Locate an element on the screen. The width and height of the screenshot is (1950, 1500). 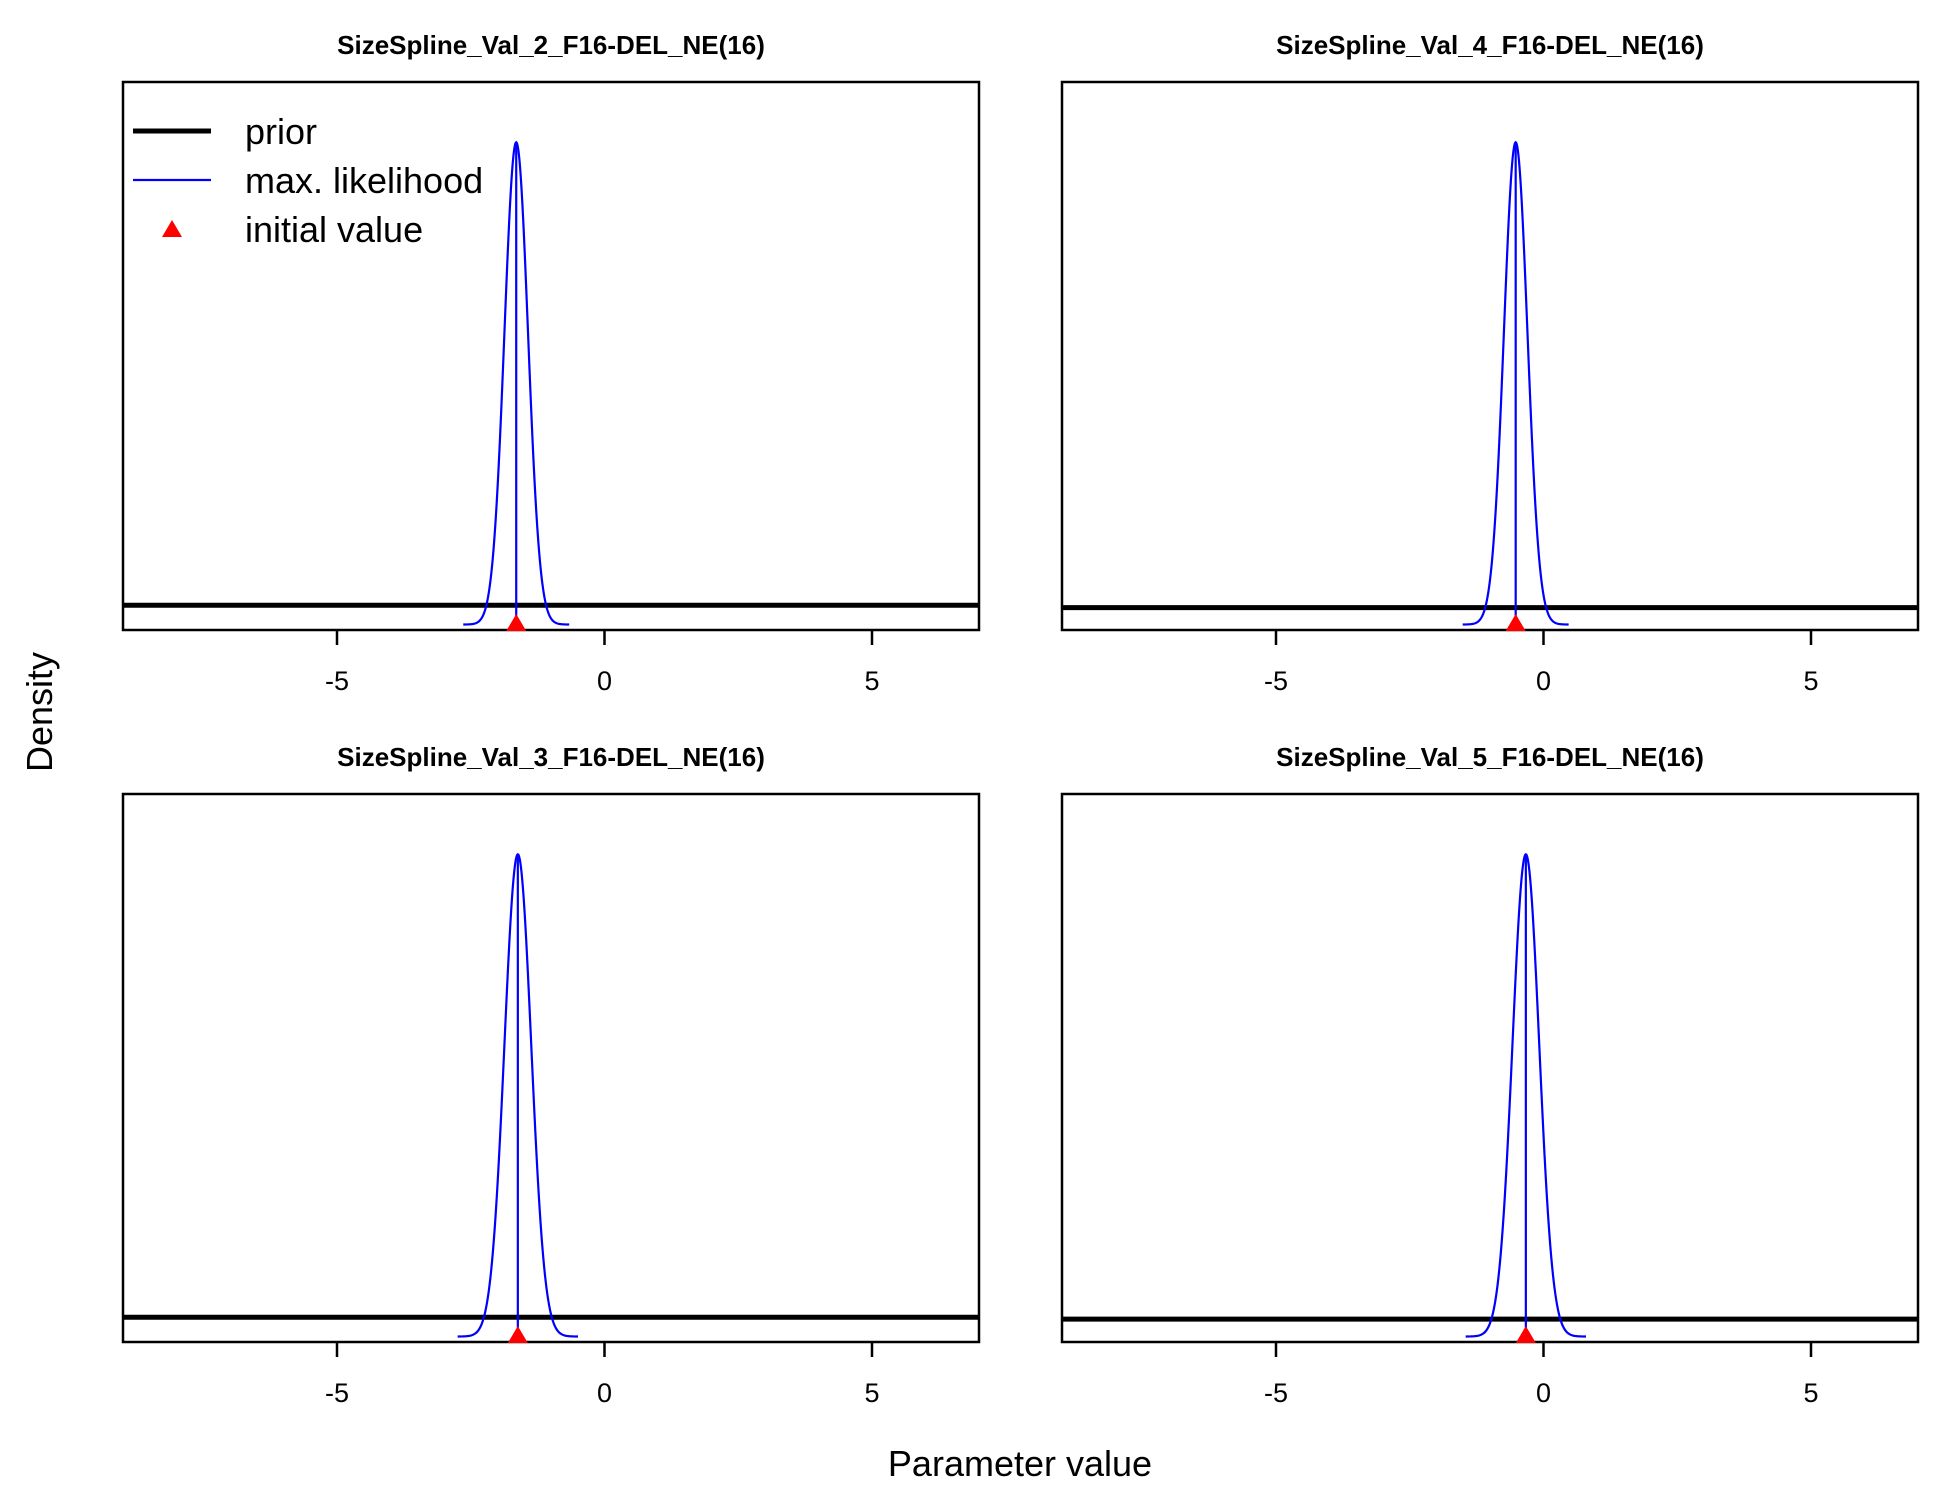
panel-title: SizeSpline_Val_5_F16-DEL_NE(16) is located at coordinates (1490, 757).